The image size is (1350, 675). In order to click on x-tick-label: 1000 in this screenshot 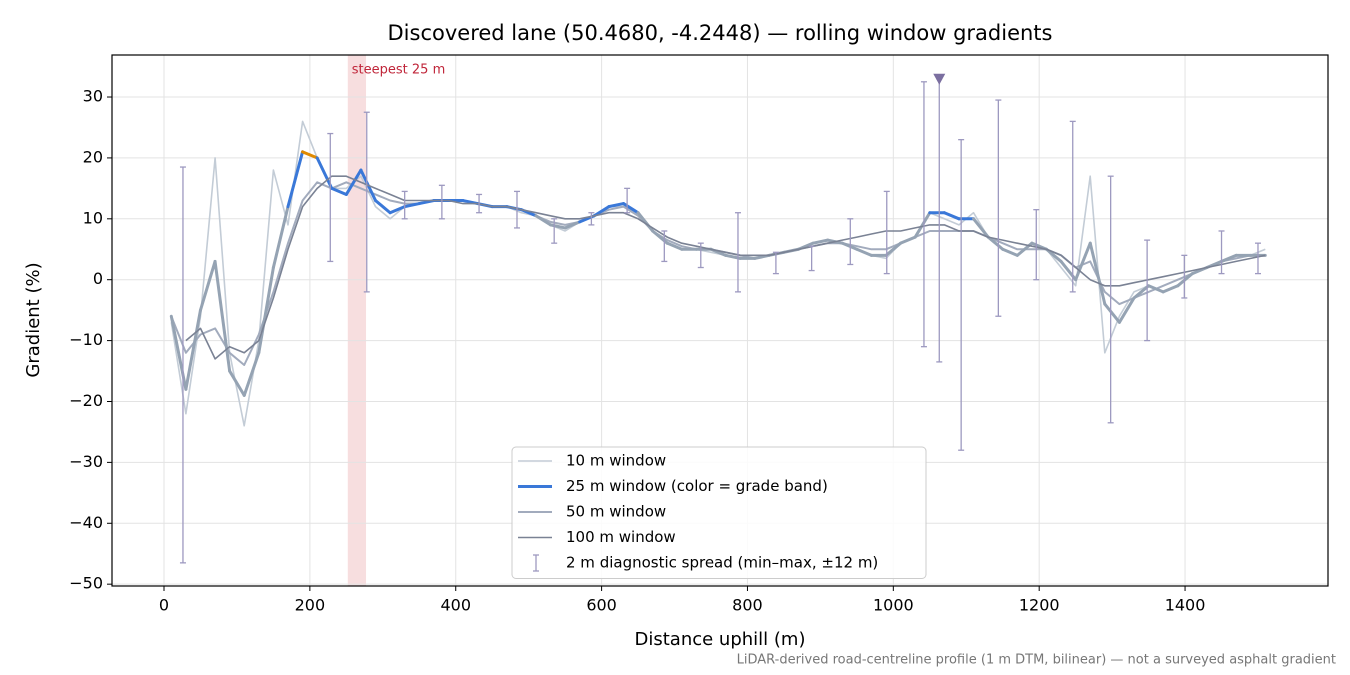, I will do `click(893, 605)`.